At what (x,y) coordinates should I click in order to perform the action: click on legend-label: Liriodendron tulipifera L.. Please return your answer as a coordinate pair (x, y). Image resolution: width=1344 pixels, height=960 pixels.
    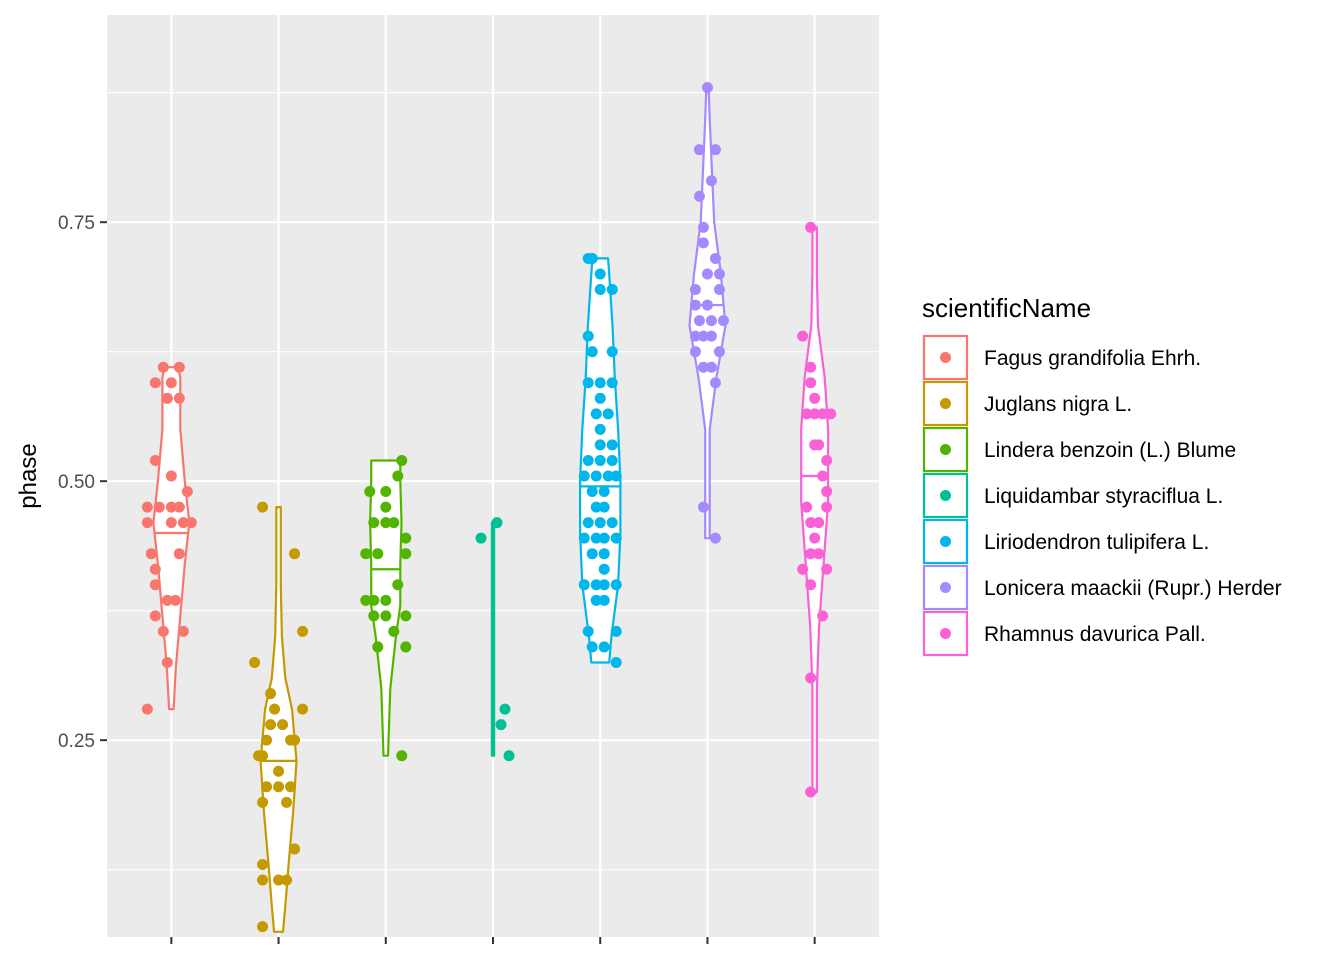
    Looking at the image, I should click on (1096, 542).